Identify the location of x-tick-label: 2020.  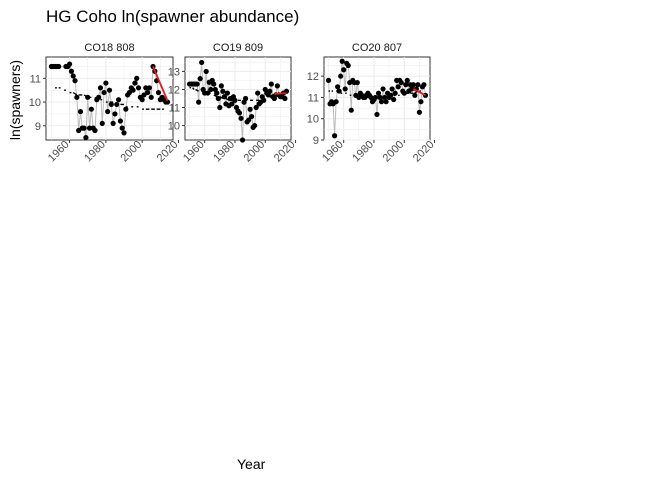
(285, 152).